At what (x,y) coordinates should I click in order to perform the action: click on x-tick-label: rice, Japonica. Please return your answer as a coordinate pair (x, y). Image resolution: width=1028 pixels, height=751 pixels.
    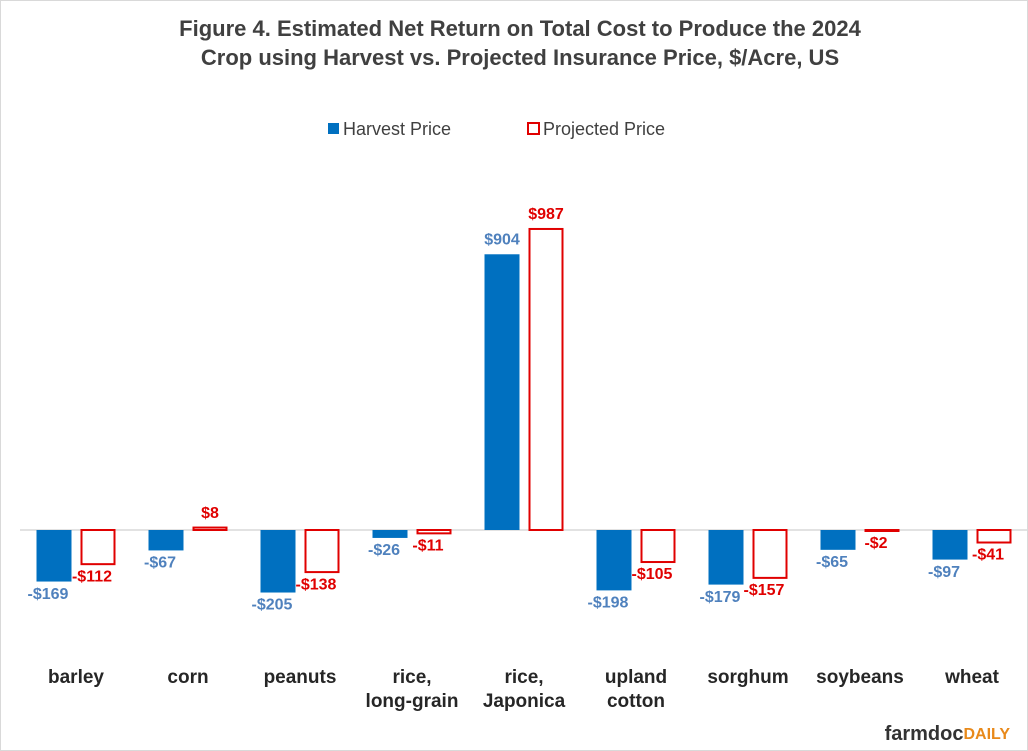
    Looking at the image, I should click on (524, 689).